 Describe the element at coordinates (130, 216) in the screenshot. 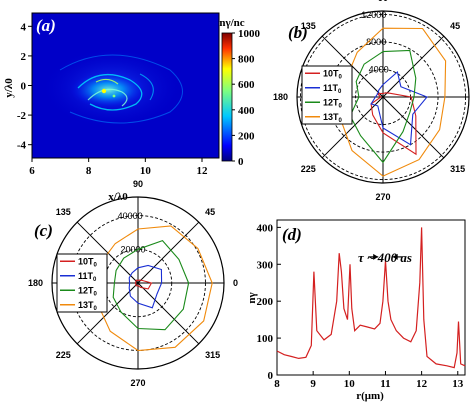

I see `polar-ring-label: 40000` at that location.